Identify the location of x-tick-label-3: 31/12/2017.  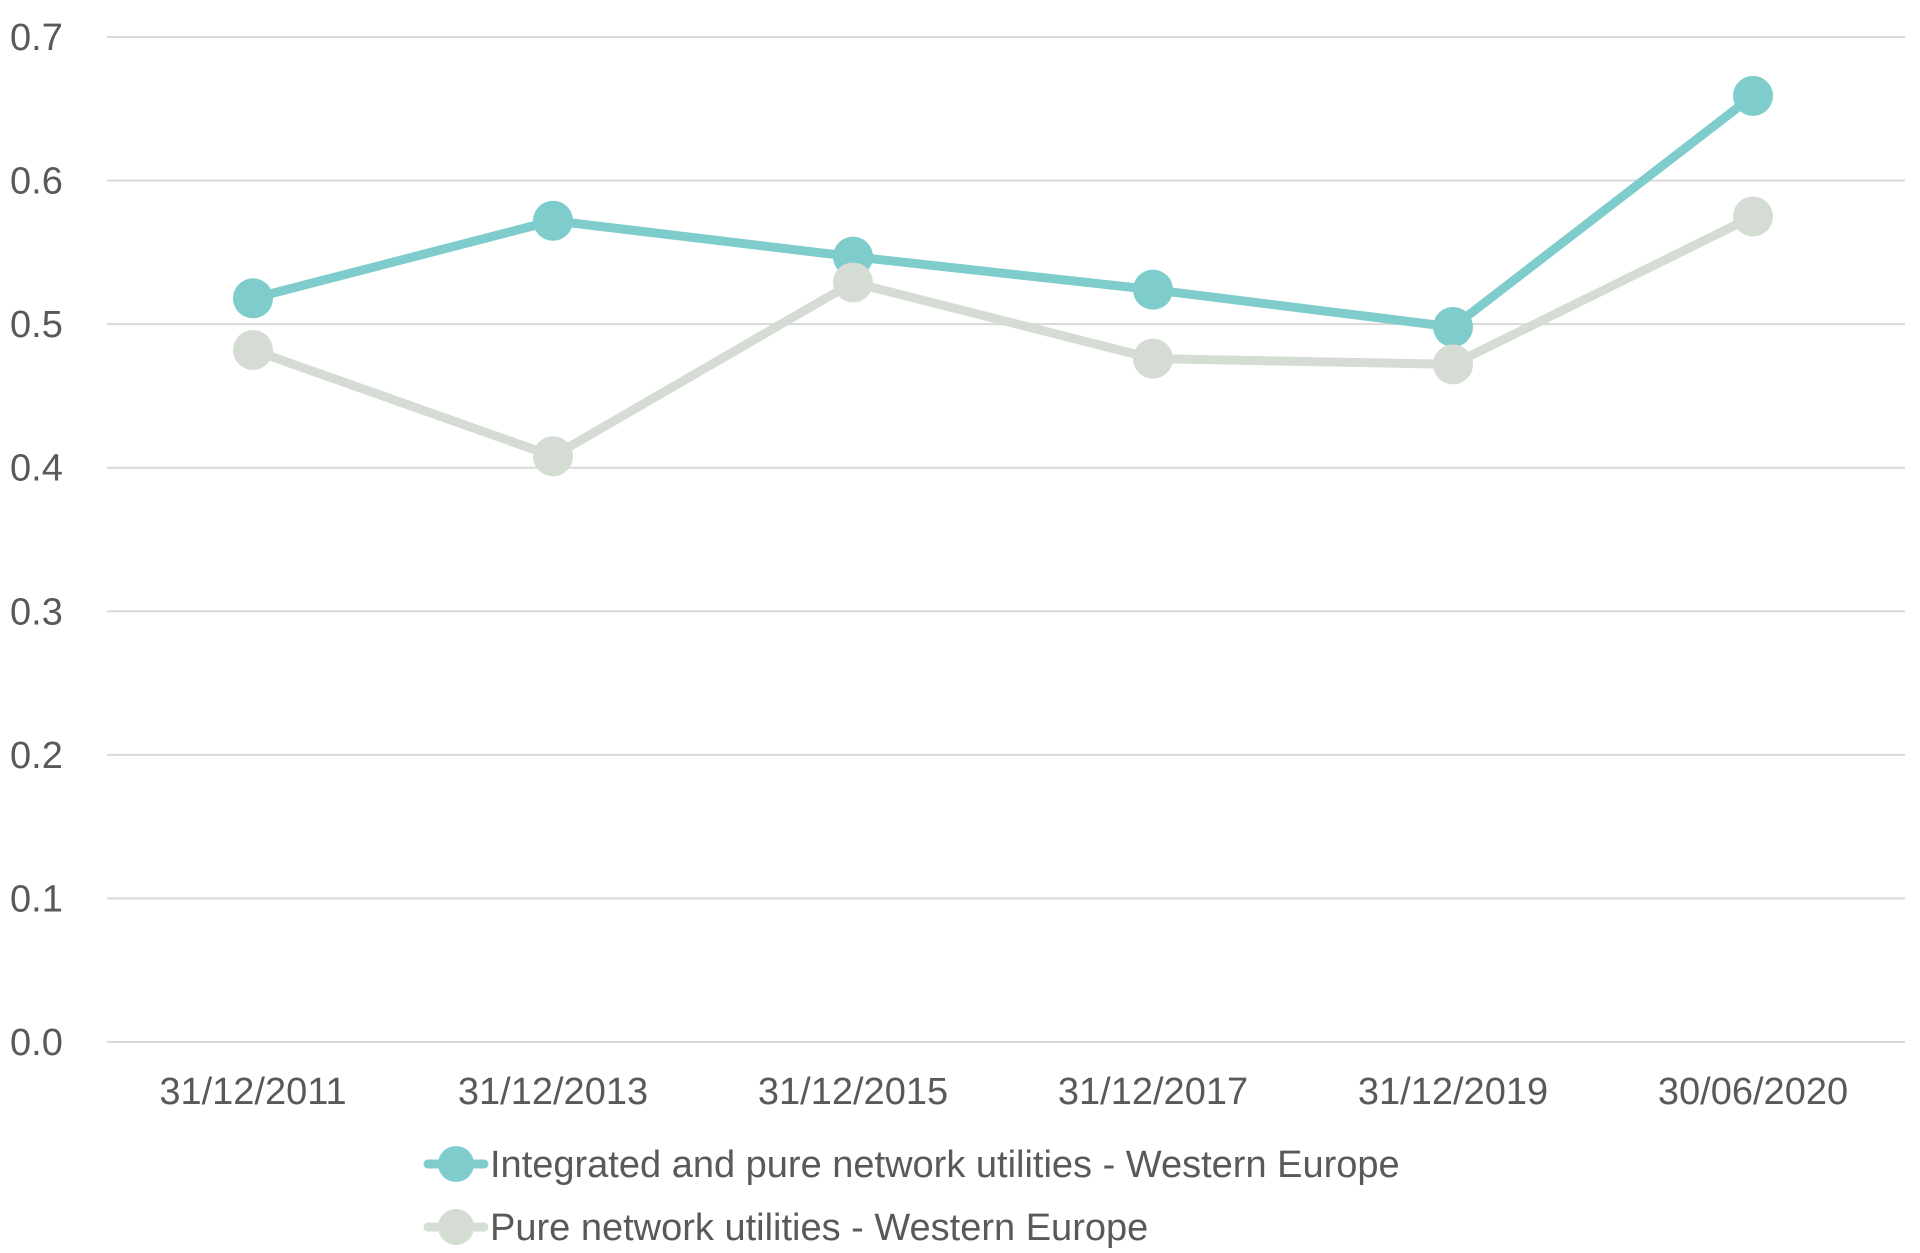
(1153, 1092).